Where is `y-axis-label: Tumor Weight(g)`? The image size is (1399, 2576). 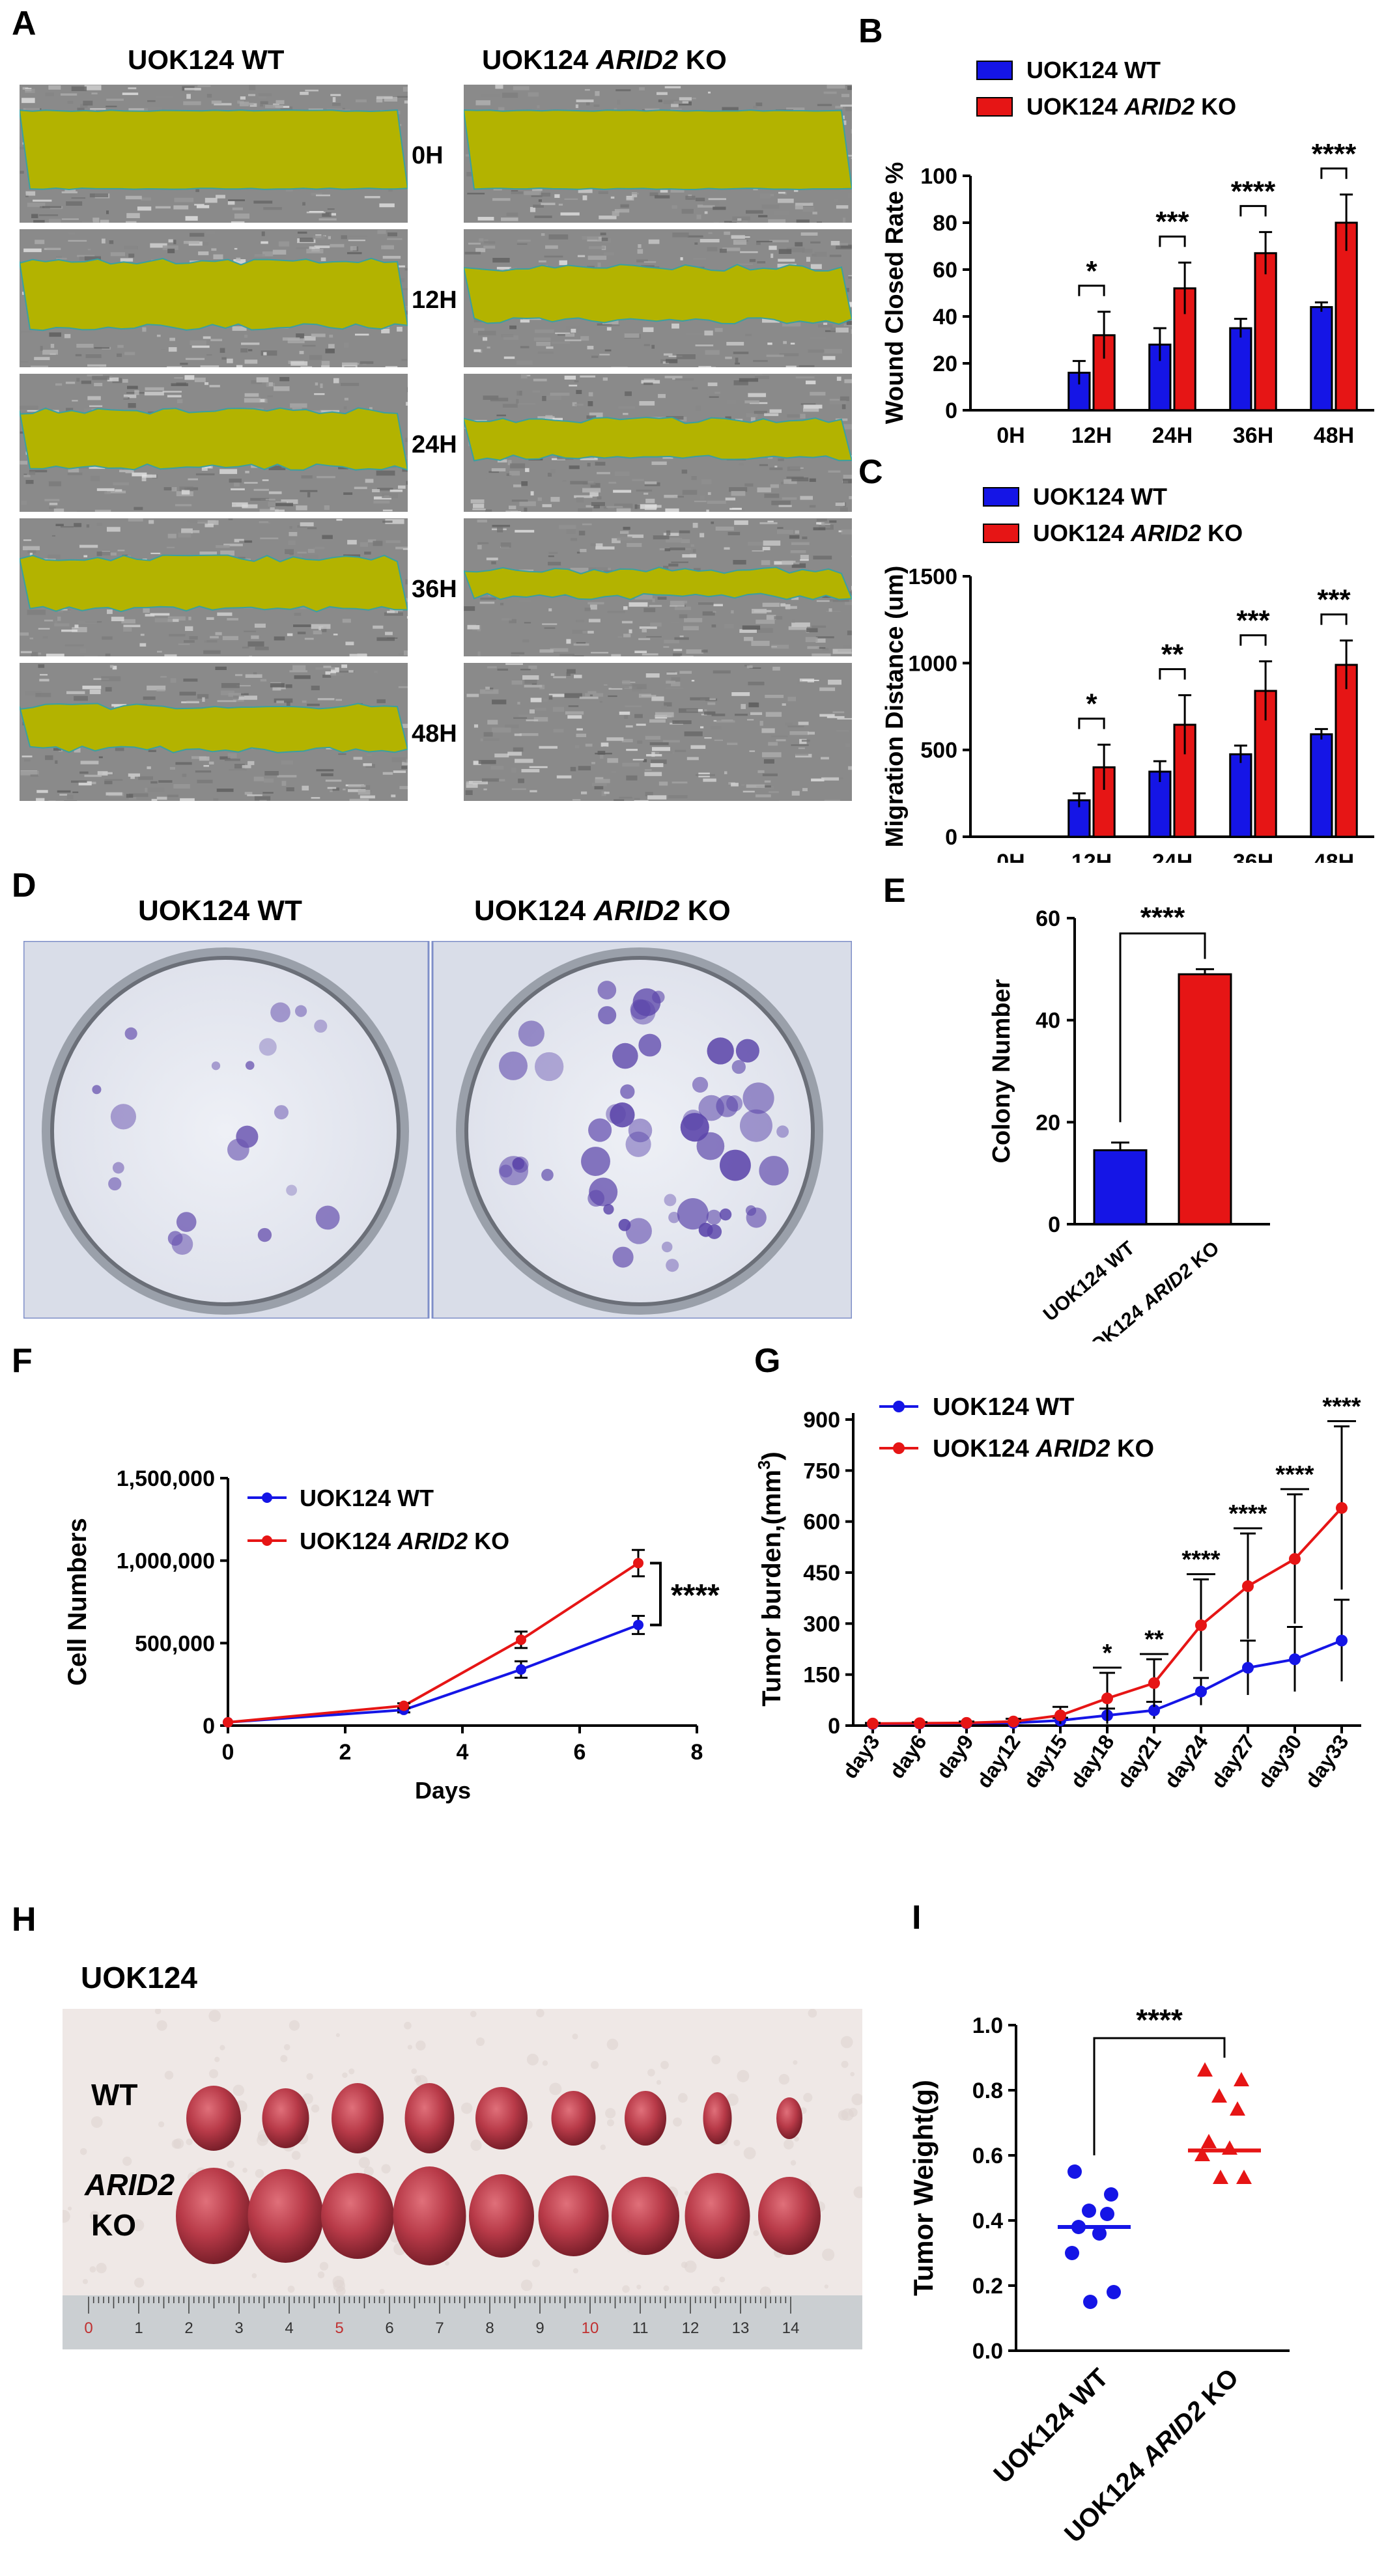 y-axis-label: Tumor Weight(g) is located at coordinates (923, 2188).